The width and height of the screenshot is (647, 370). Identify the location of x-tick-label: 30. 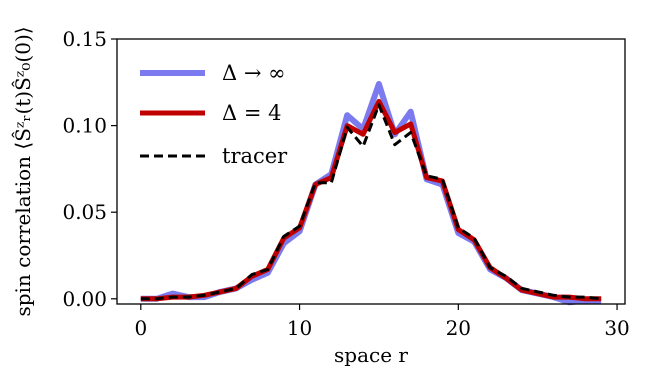
(616, 328).